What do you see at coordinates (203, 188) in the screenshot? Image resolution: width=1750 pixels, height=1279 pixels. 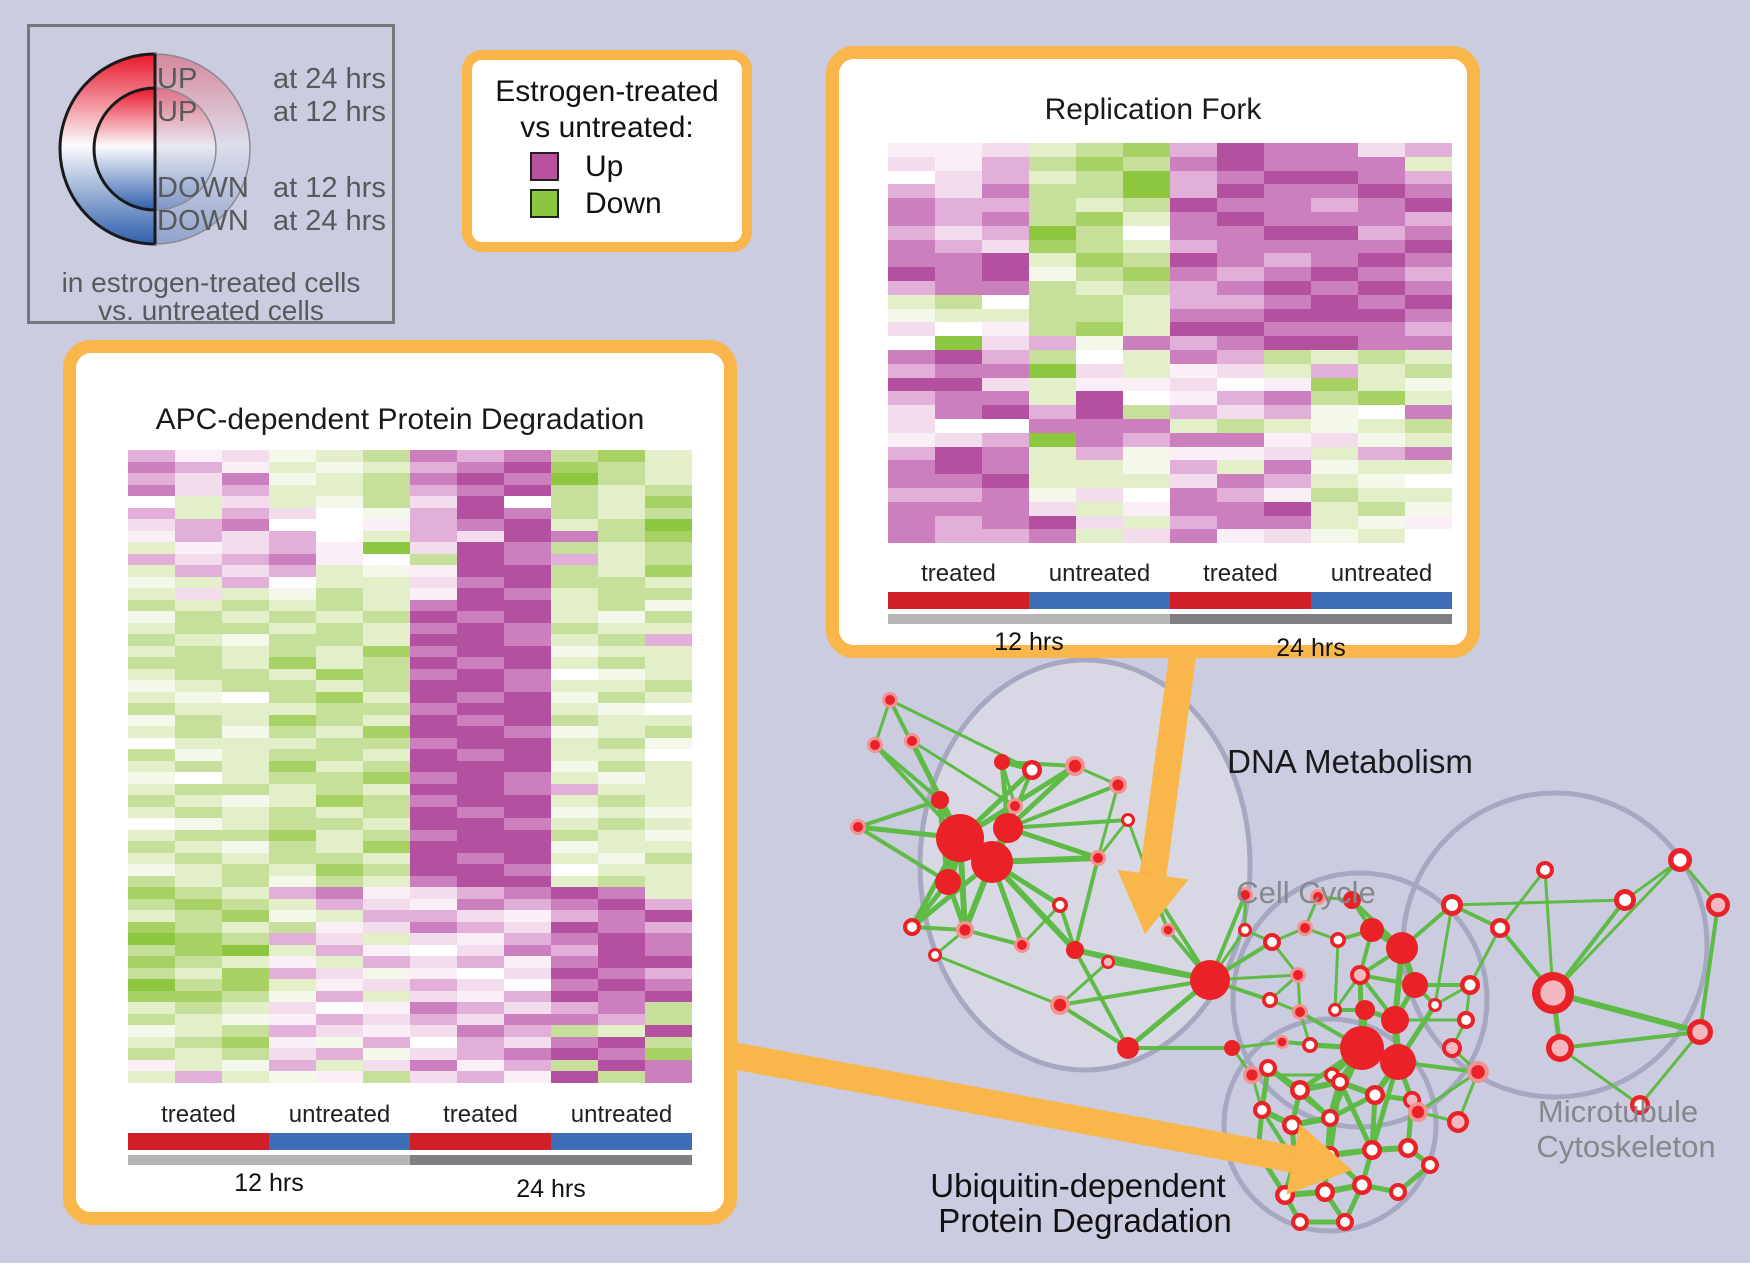 I see `scale-direction-label: DOWN` at bounding box center [203, 188].